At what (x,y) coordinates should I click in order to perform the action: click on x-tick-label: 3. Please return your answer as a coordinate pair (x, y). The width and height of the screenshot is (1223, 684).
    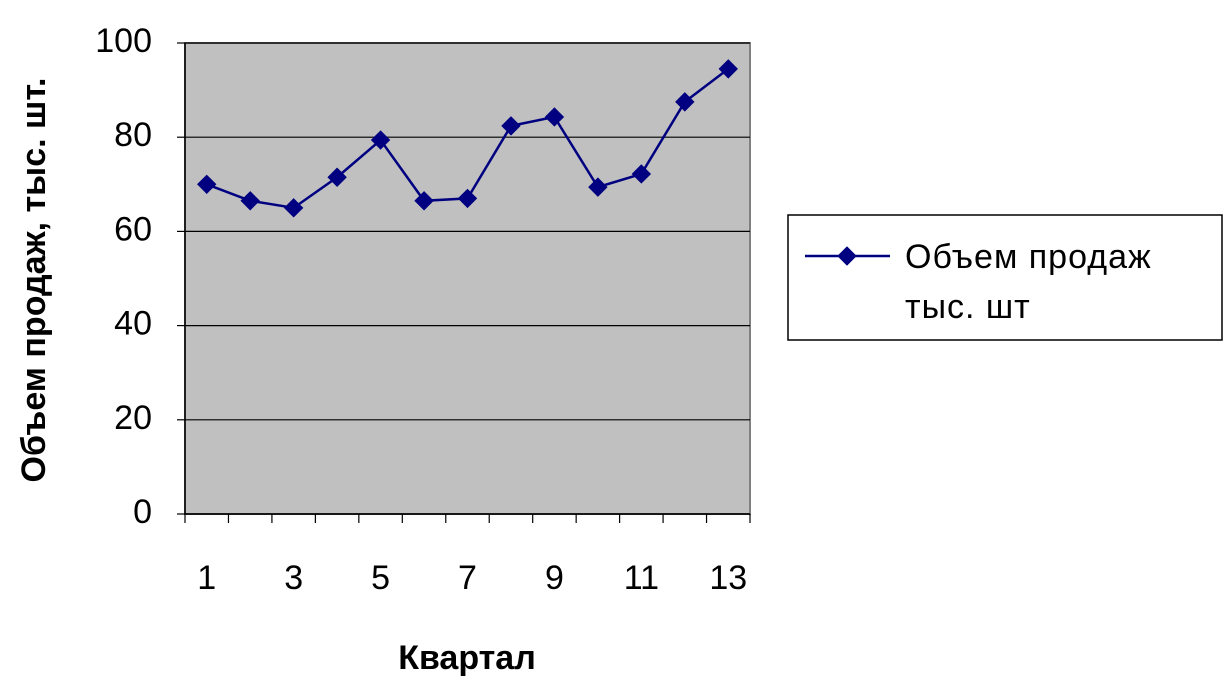
    Looking at the image, I should click on (293, 578).